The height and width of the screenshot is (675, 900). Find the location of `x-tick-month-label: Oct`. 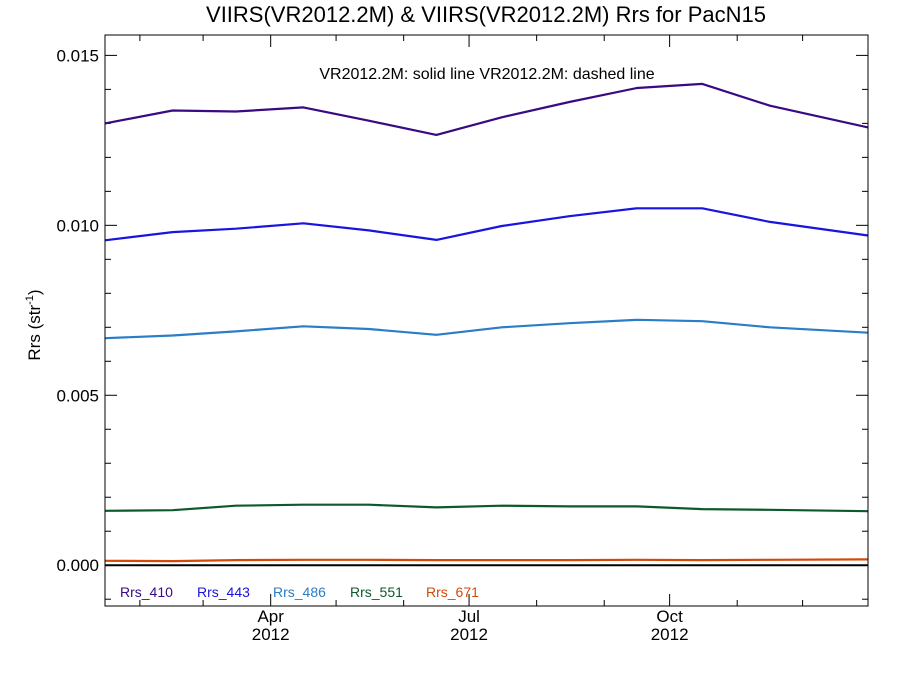

x-tick-month-label: Oct is located at coordinates (669, 616).